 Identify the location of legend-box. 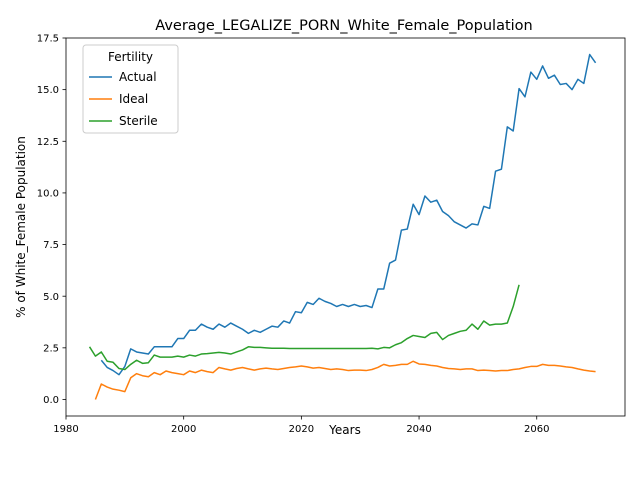
(130, 89).